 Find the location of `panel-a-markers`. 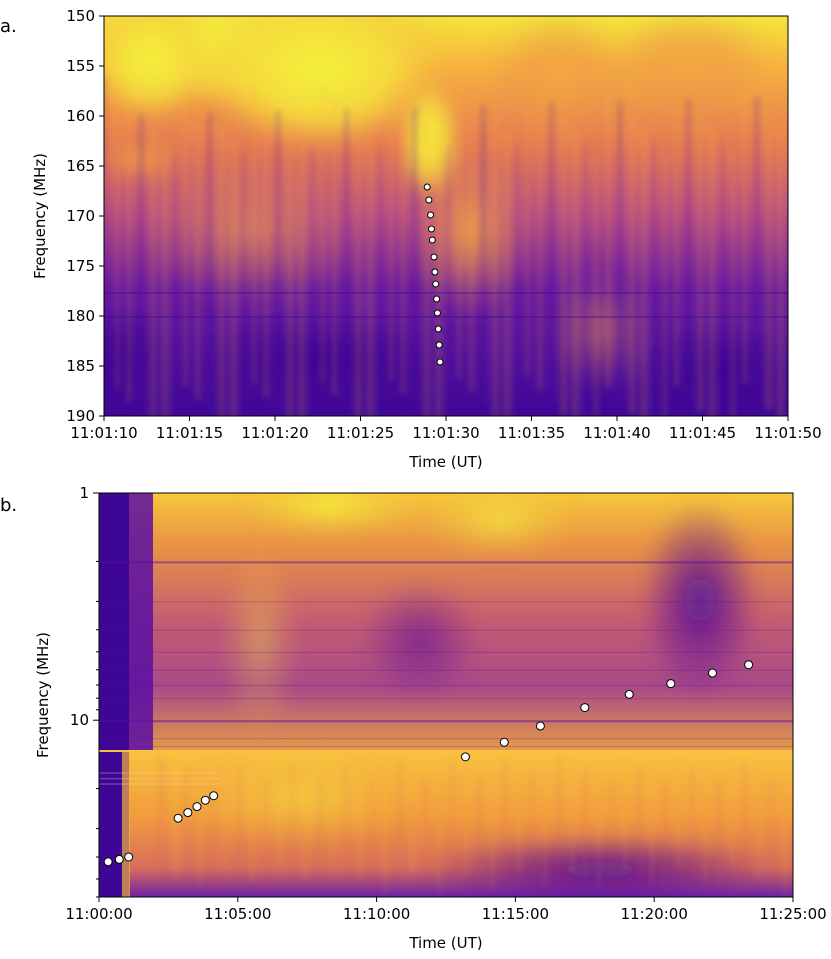

panel-a-markers is located at coordinates (433, 274).